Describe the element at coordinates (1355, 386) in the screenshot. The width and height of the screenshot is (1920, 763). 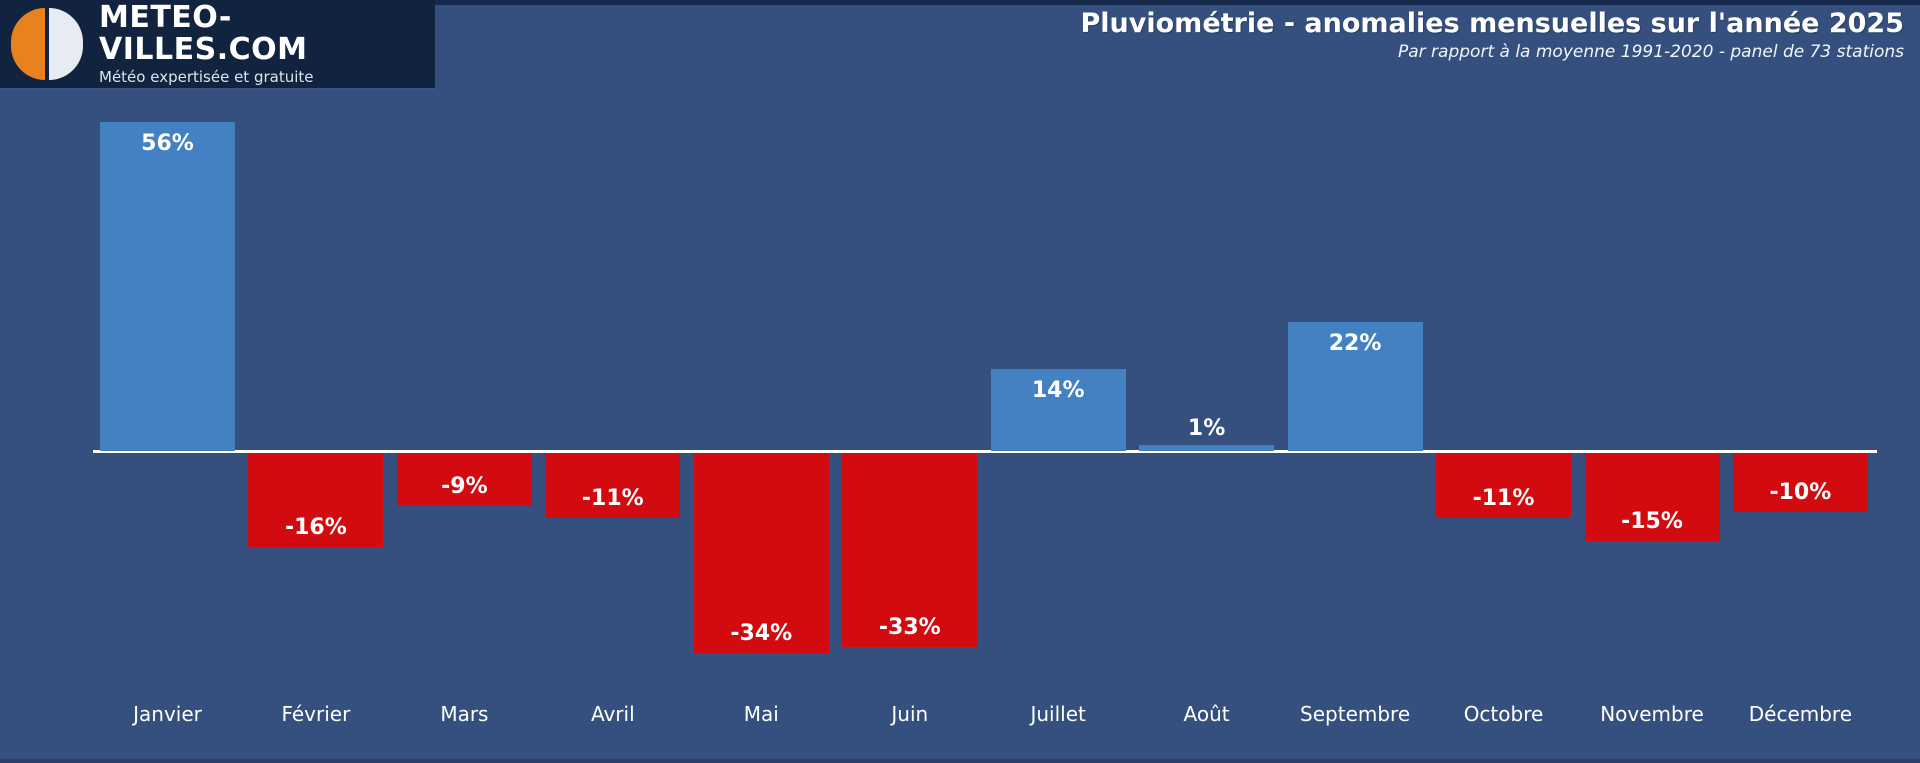
I see `bar-septembre: 22%` at that location.